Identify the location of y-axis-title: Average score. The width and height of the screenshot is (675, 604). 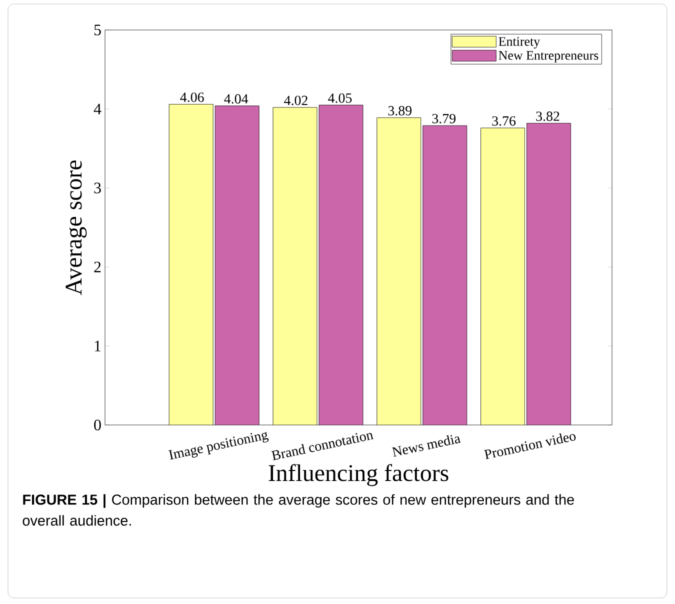
(76, 228).